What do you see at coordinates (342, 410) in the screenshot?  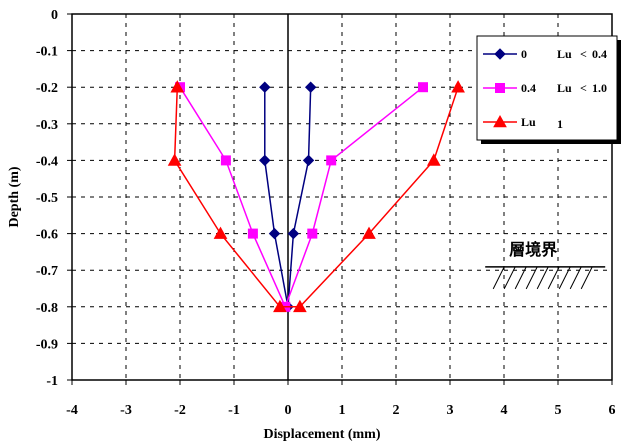 I see `x-tick-label: 1` at bounding box center [342, 410].